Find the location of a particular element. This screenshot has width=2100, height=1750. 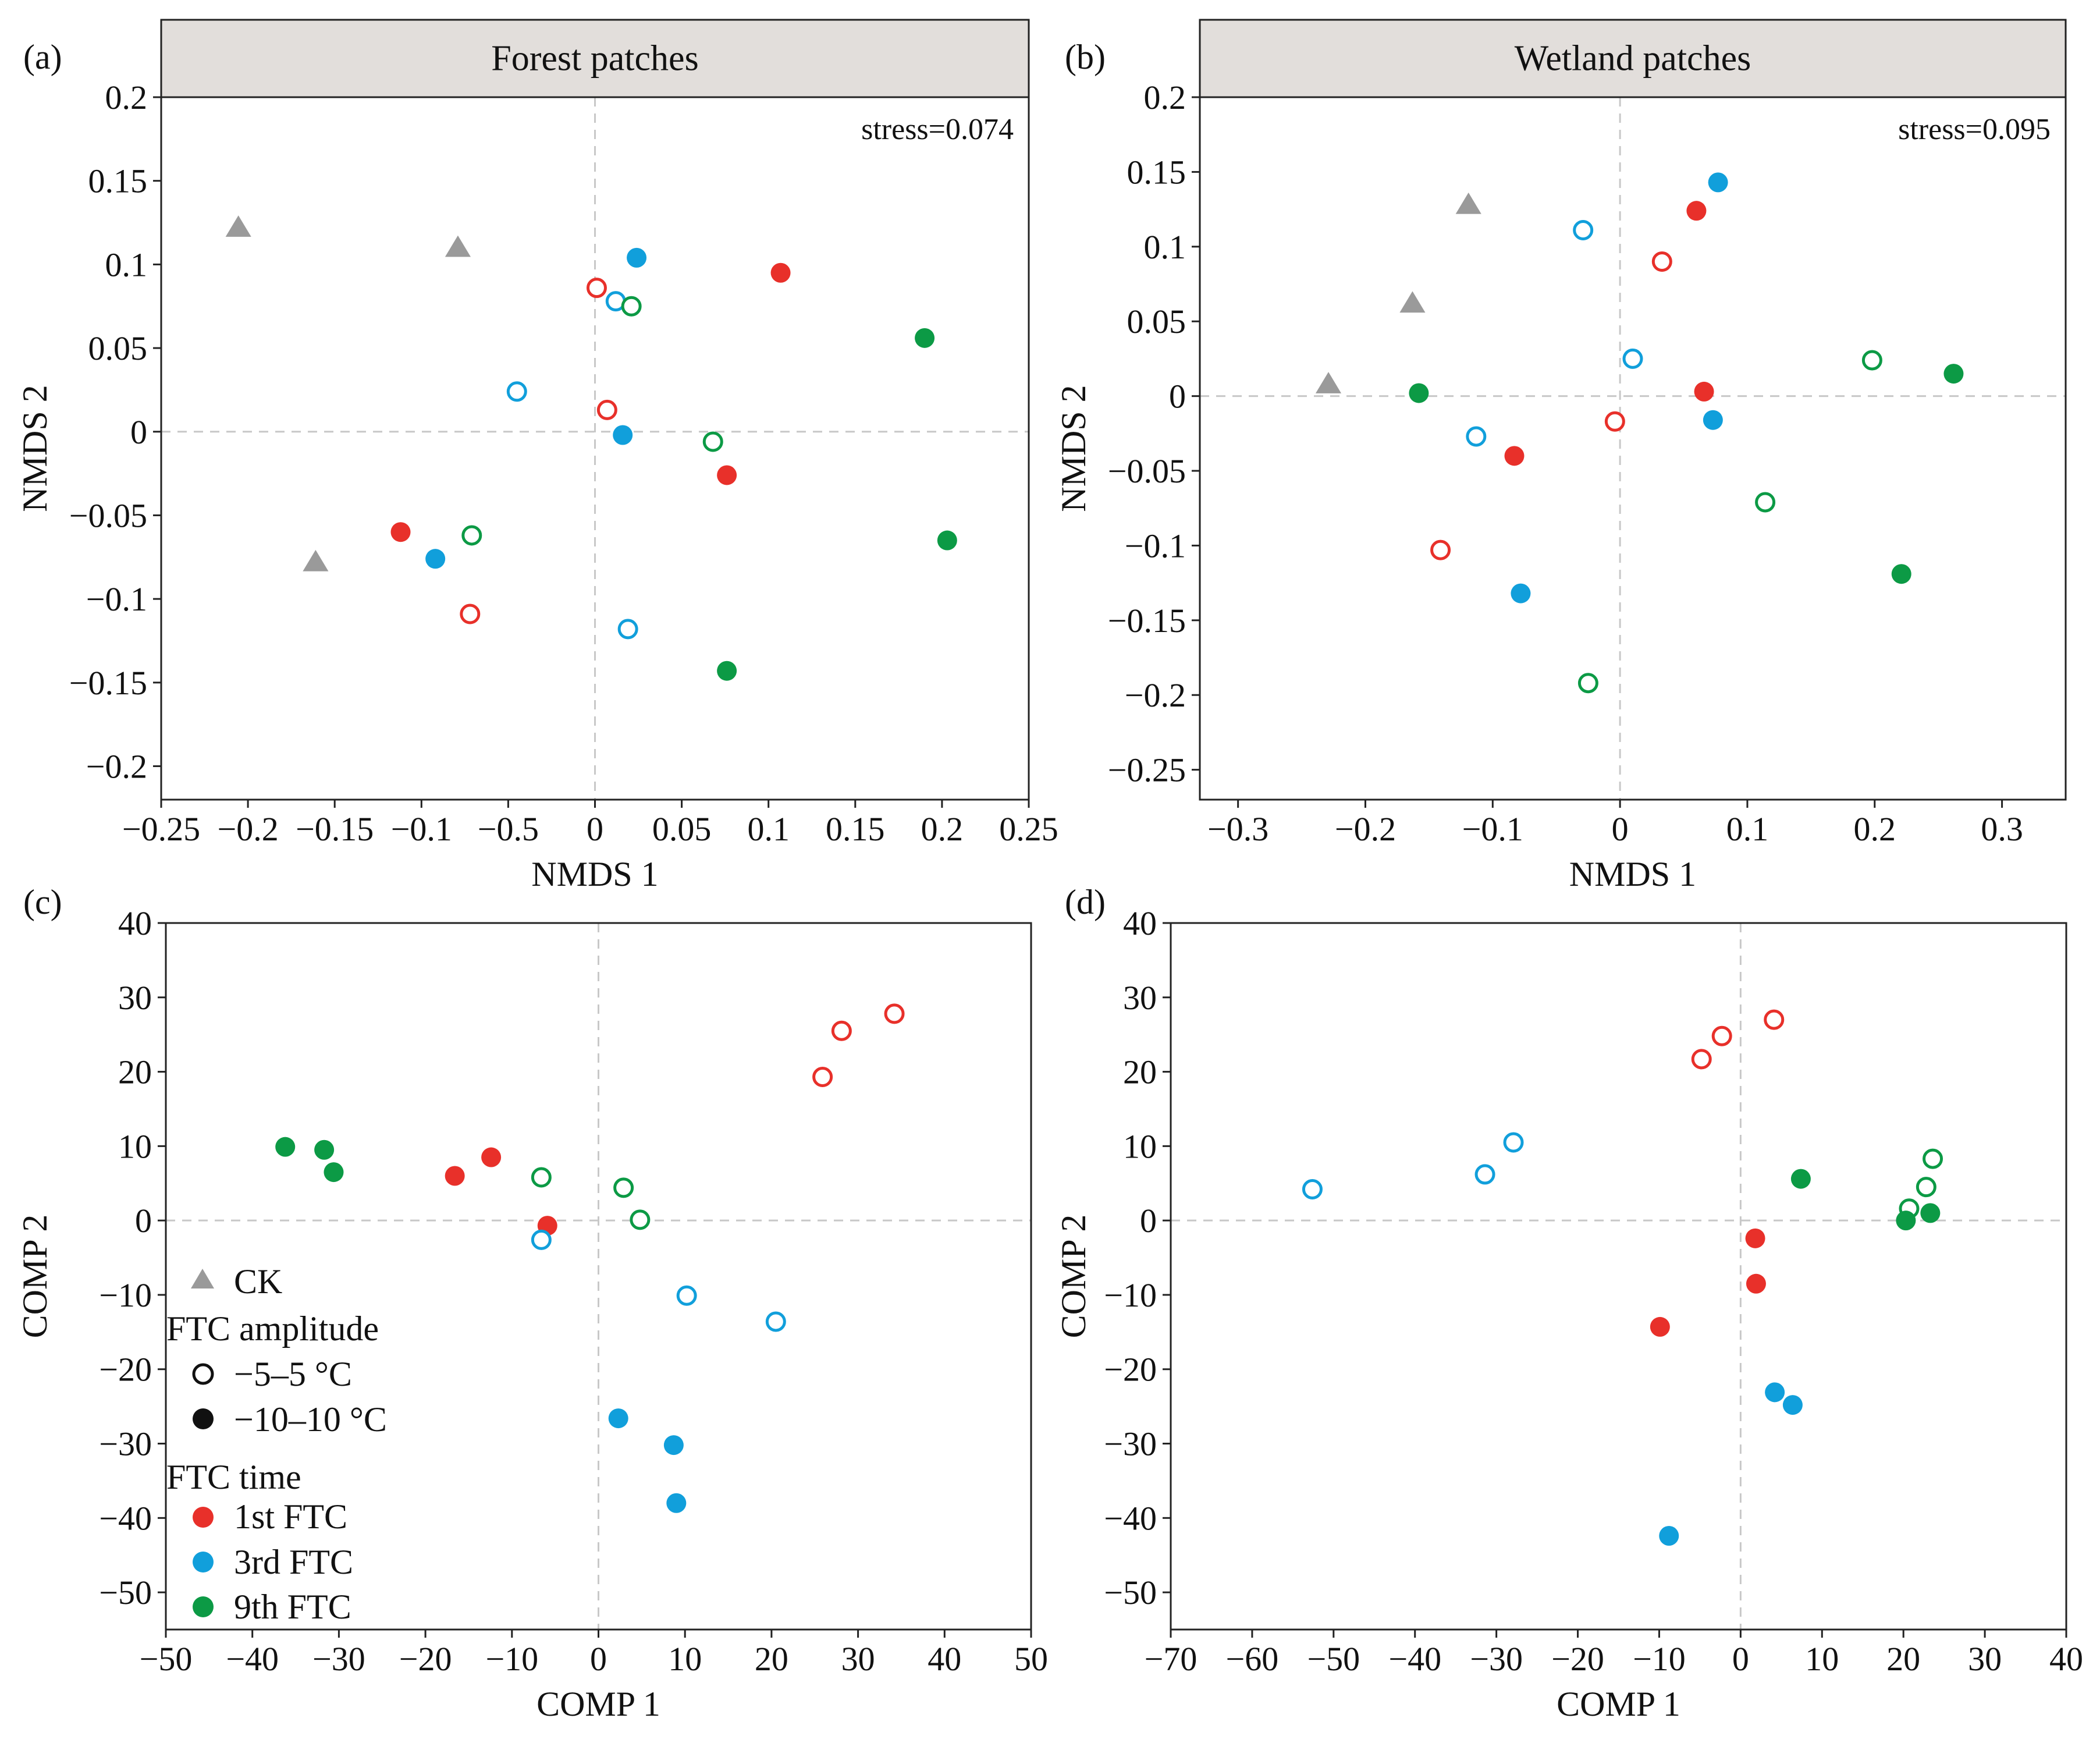

legend-ninth-label: 9th FTC is located at coordinates (292, 1607).